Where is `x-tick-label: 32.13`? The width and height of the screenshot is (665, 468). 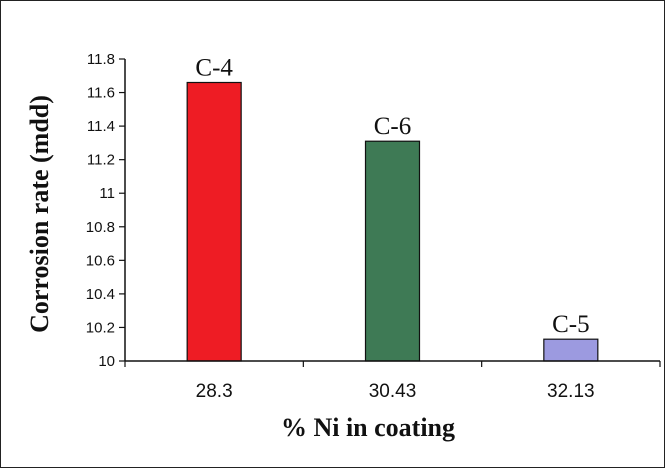 x-tick-label: 32.13 is located at coordinates (571, 391).